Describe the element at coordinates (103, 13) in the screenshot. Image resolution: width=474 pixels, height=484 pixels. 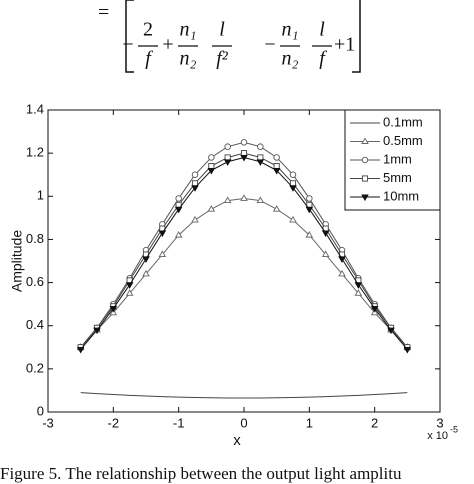
I see `equals: =` at that location.